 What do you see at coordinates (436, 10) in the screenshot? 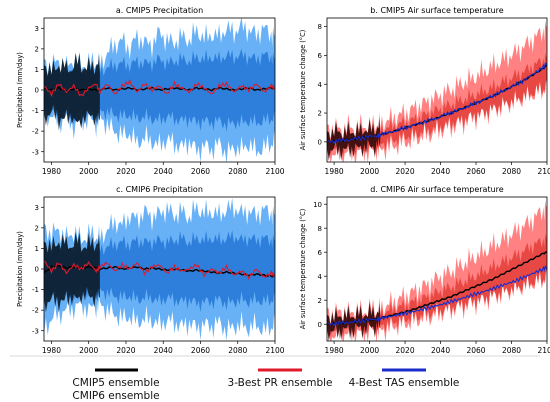
I see `chart-title: b. CMIP5 Air surface temperature` at bounding box center [436, 10].